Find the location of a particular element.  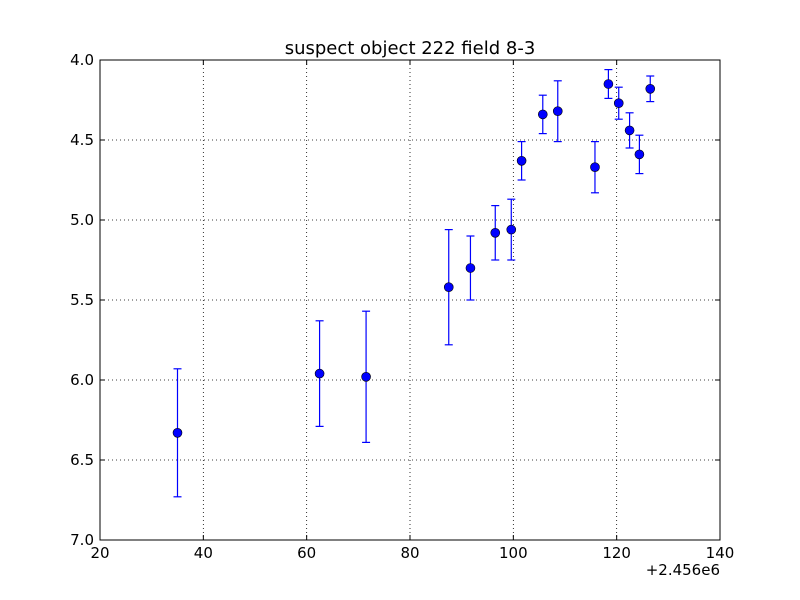

x-tick-label: 60 is located at coordinates (306, 553).